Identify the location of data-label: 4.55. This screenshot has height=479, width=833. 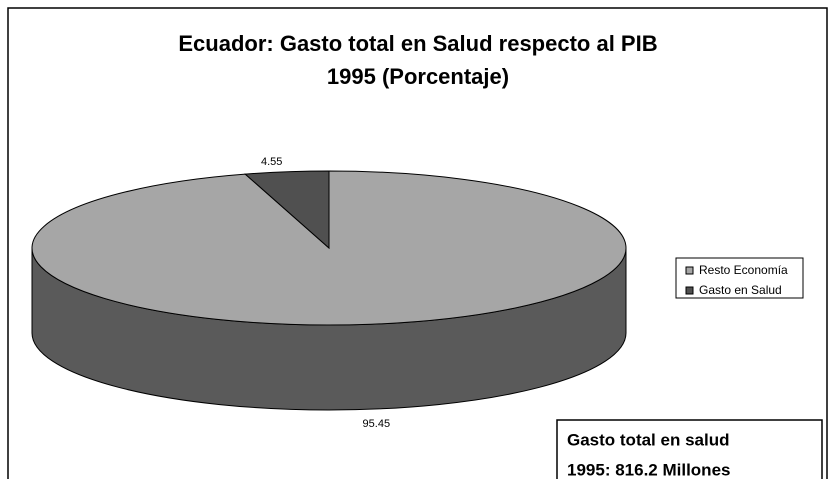
(271, 162).